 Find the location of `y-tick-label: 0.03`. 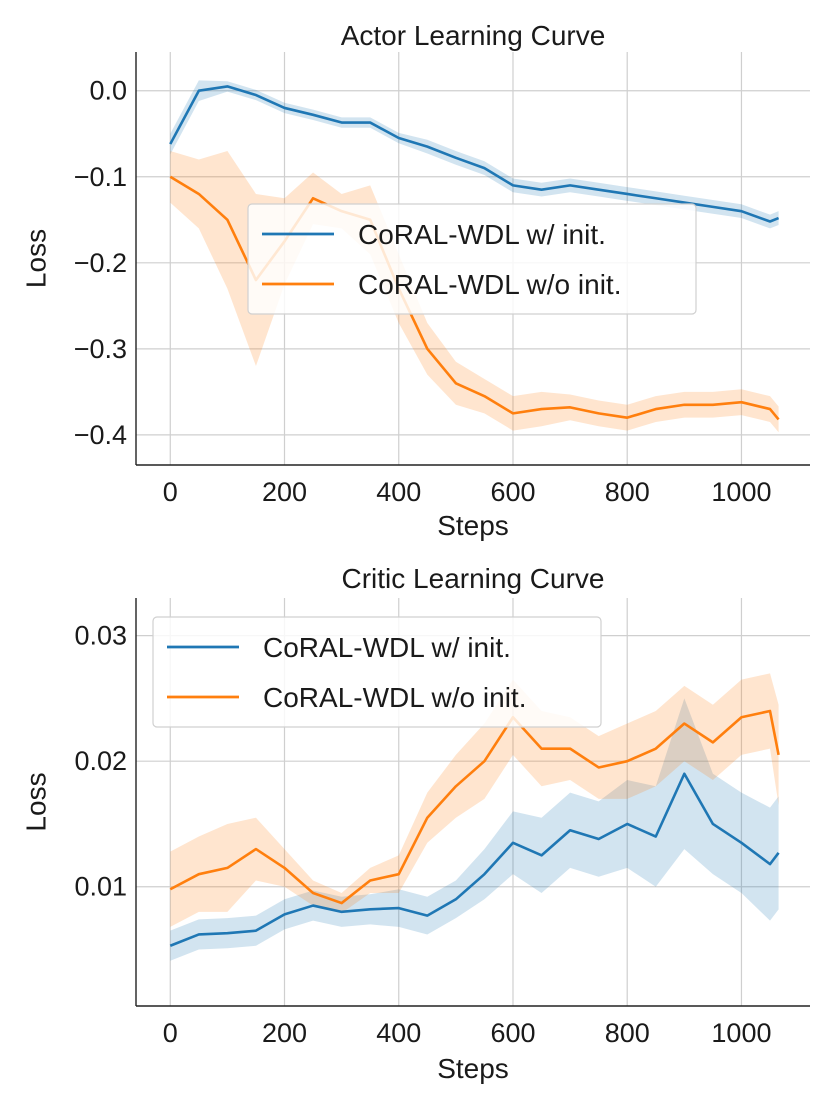

y-tick-label: 0.03 is located at coordinates (100, 636).